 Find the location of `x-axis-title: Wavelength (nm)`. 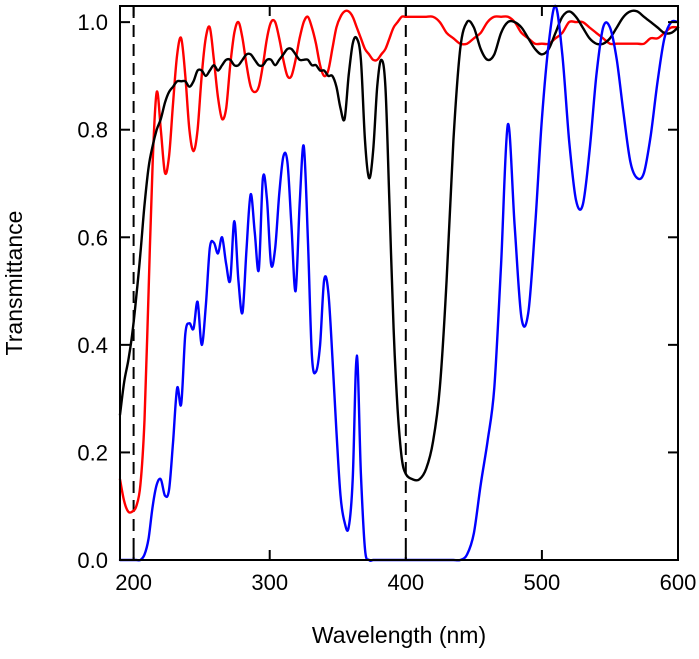

x-axis-title: Wavelength (nm) is located at coordinates (399, 635).